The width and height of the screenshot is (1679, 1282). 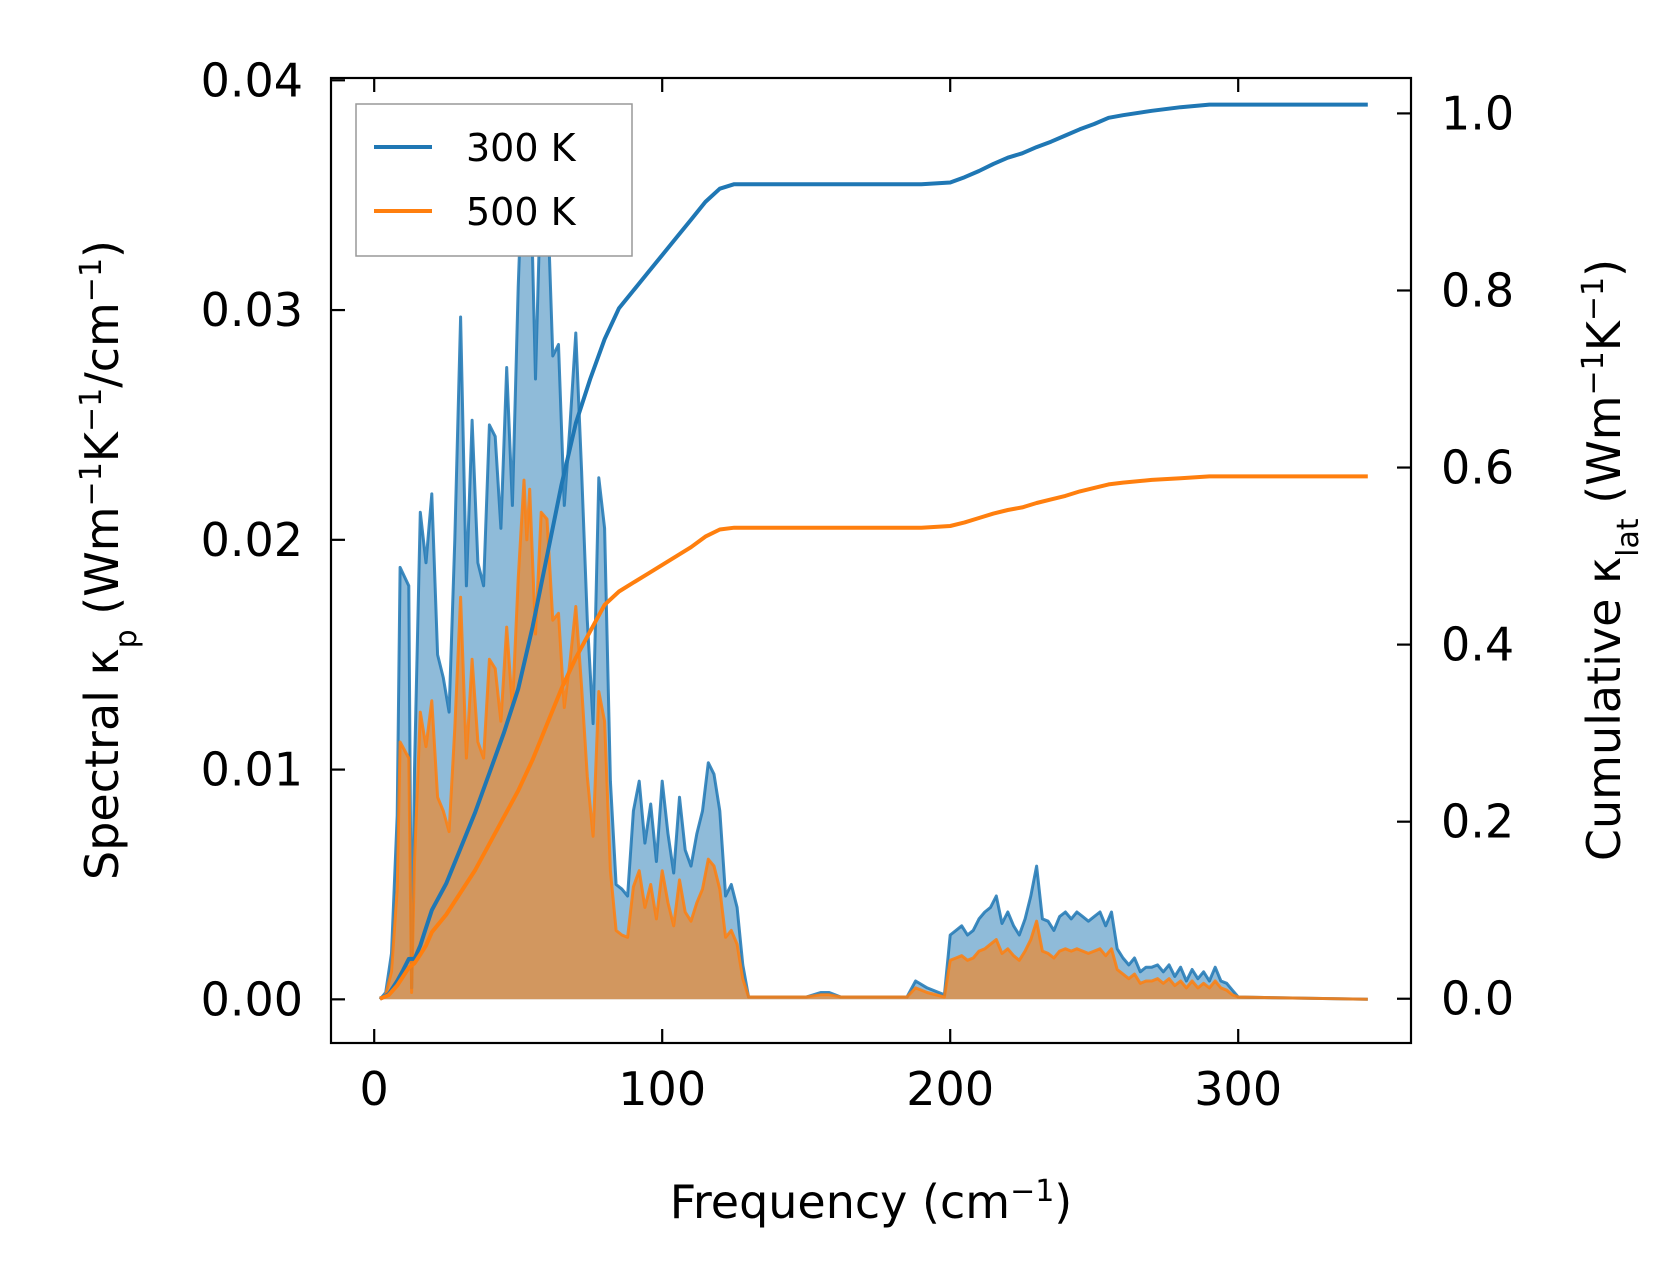 I want to click on y2-tick-label: 0.2, so click(x=1477, y=822).